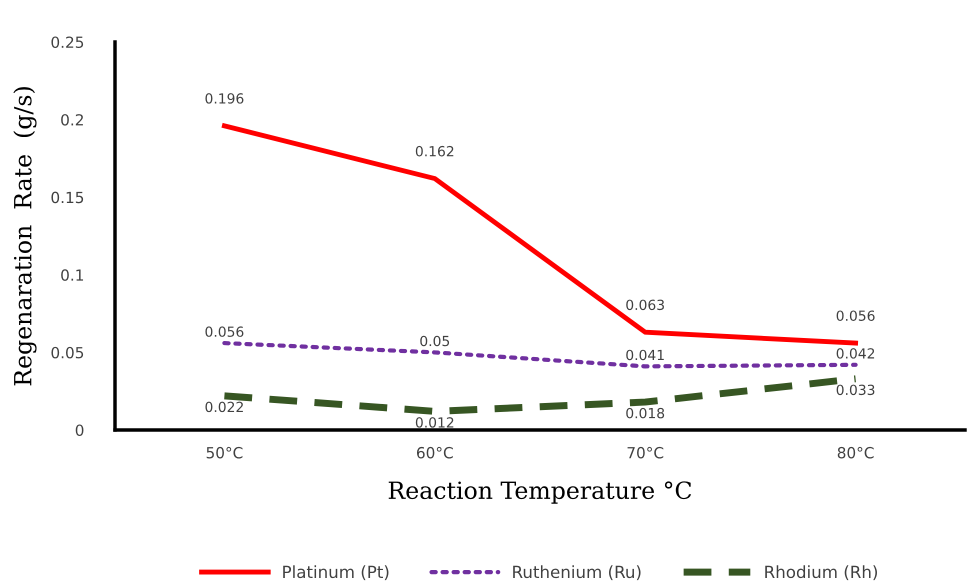  Describe the element at coordinates (577, 572) in the screenshot. I see `legend-label: Ruthenium (Ru)` at that location.